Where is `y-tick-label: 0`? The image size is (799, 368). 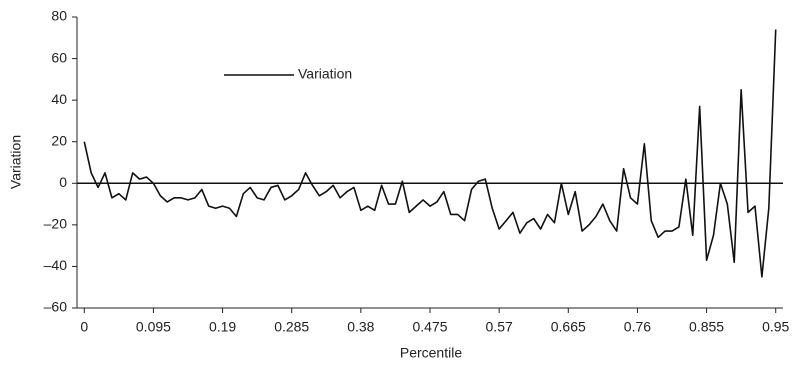
y-tick-label: 0 is located at coordinates (63, 182).